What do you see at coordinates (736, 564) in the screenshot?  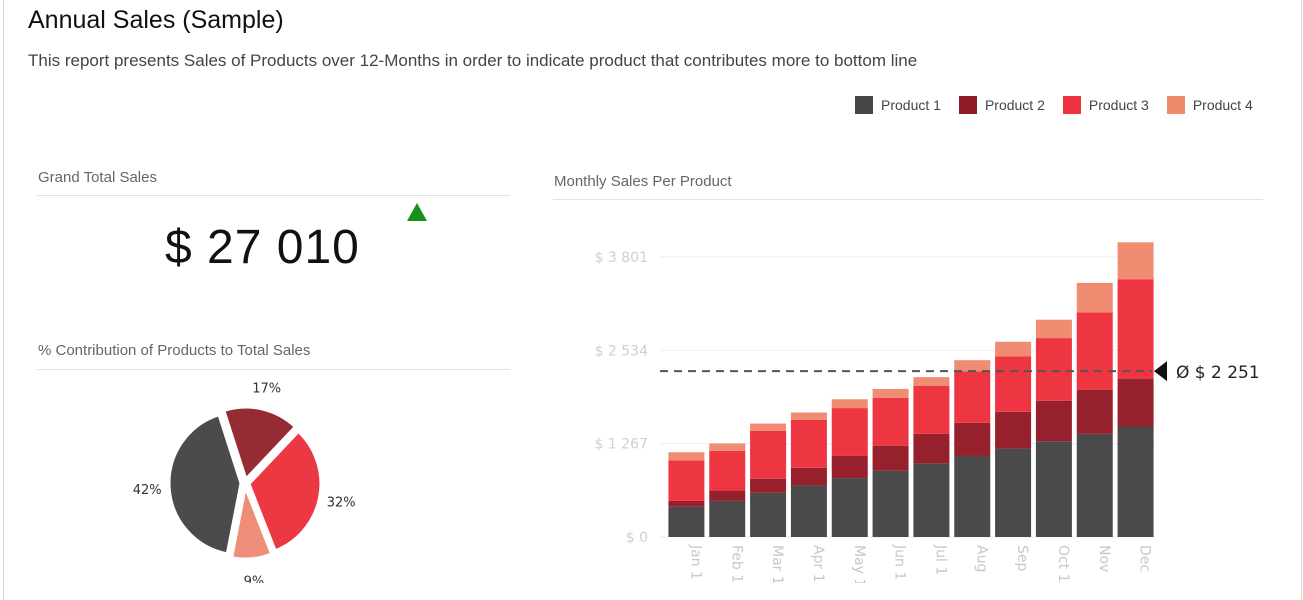 I see `x-tick-label: Feb 1` at bounding box center [736, 564].